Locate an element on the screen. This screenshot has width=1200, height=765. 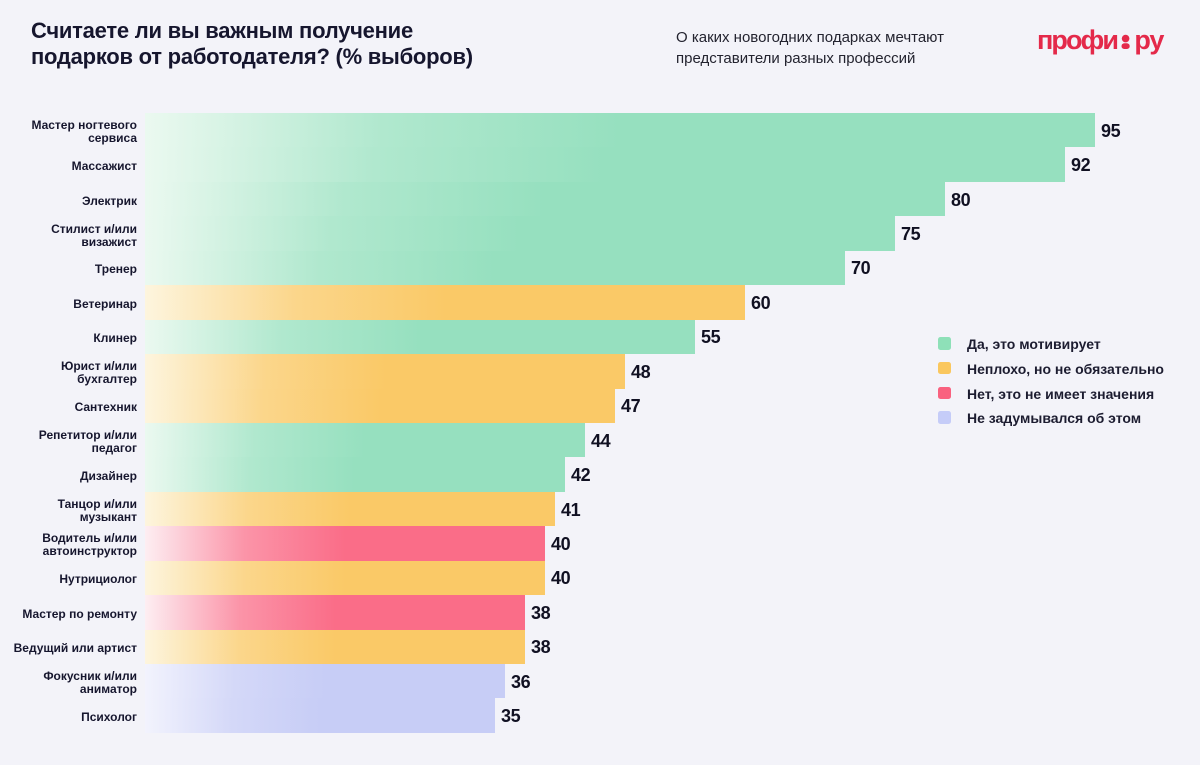
svg-text: ру is located at coordinates (1149, 40).